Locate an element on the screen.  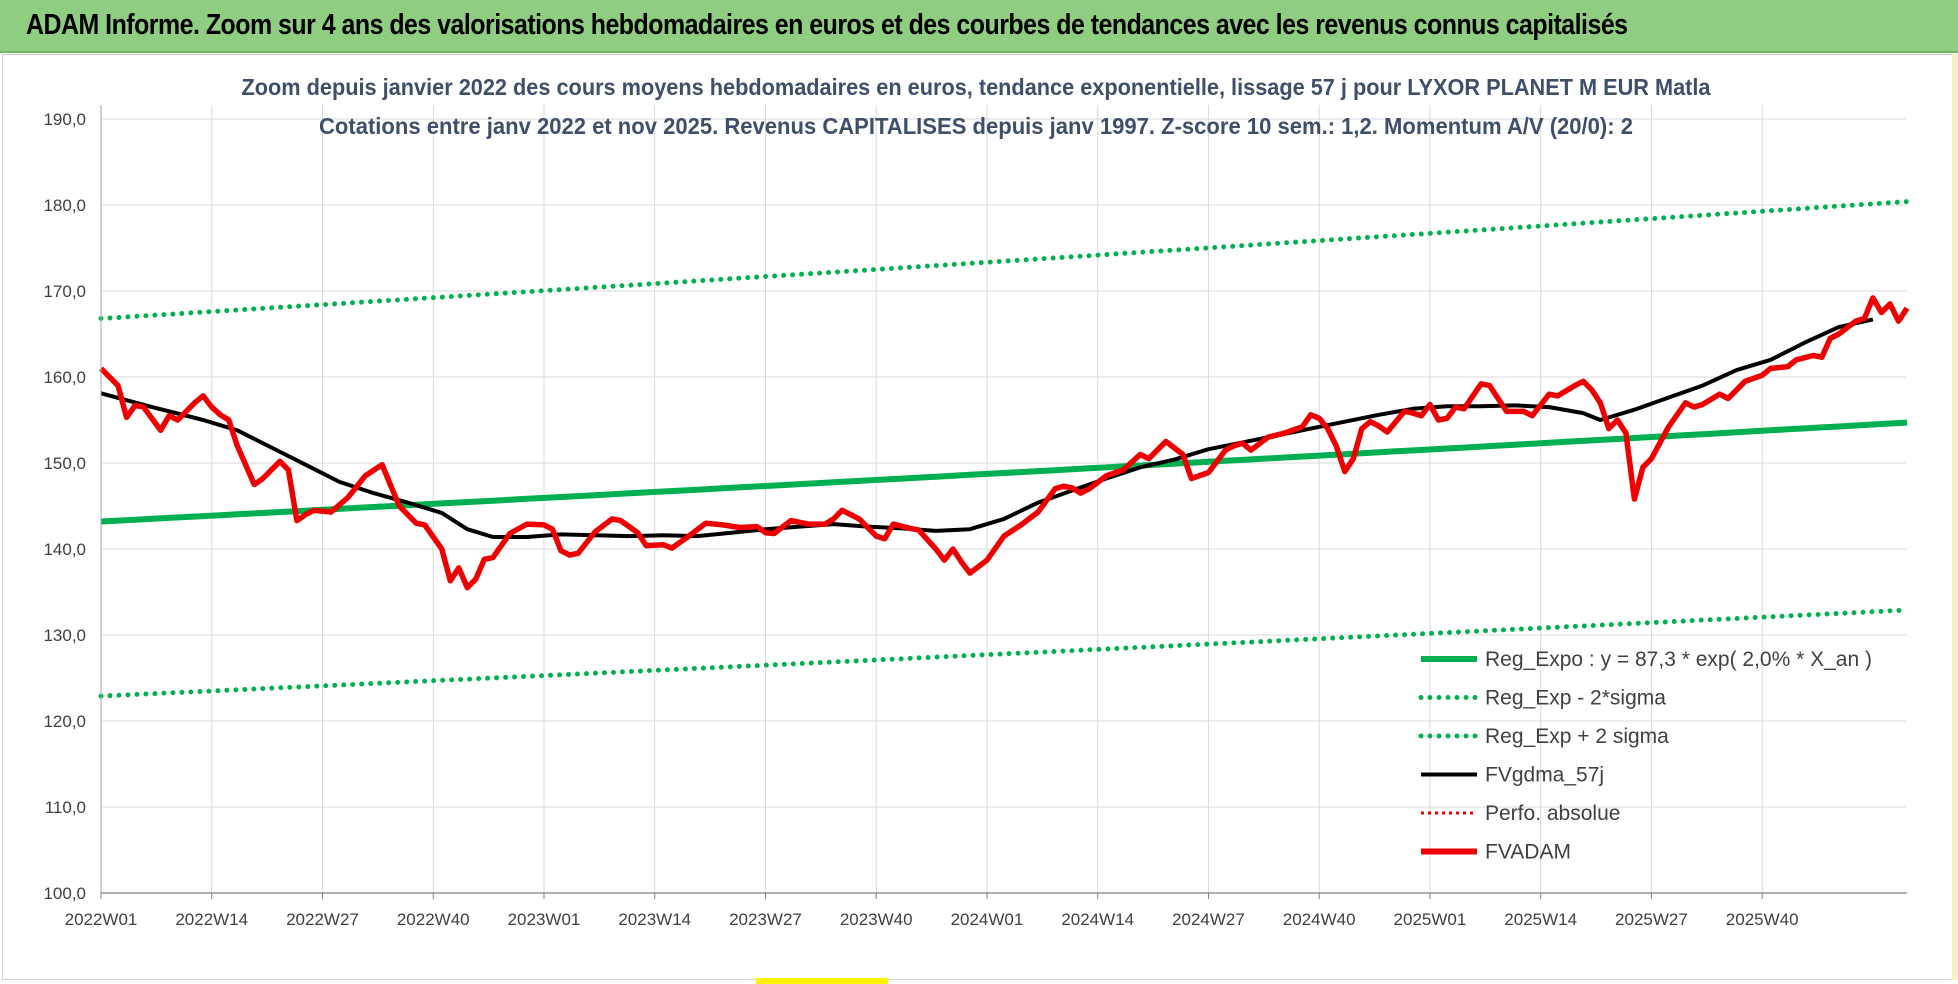
y-tick-label: 180,0 is located at coordinates (64, 205).